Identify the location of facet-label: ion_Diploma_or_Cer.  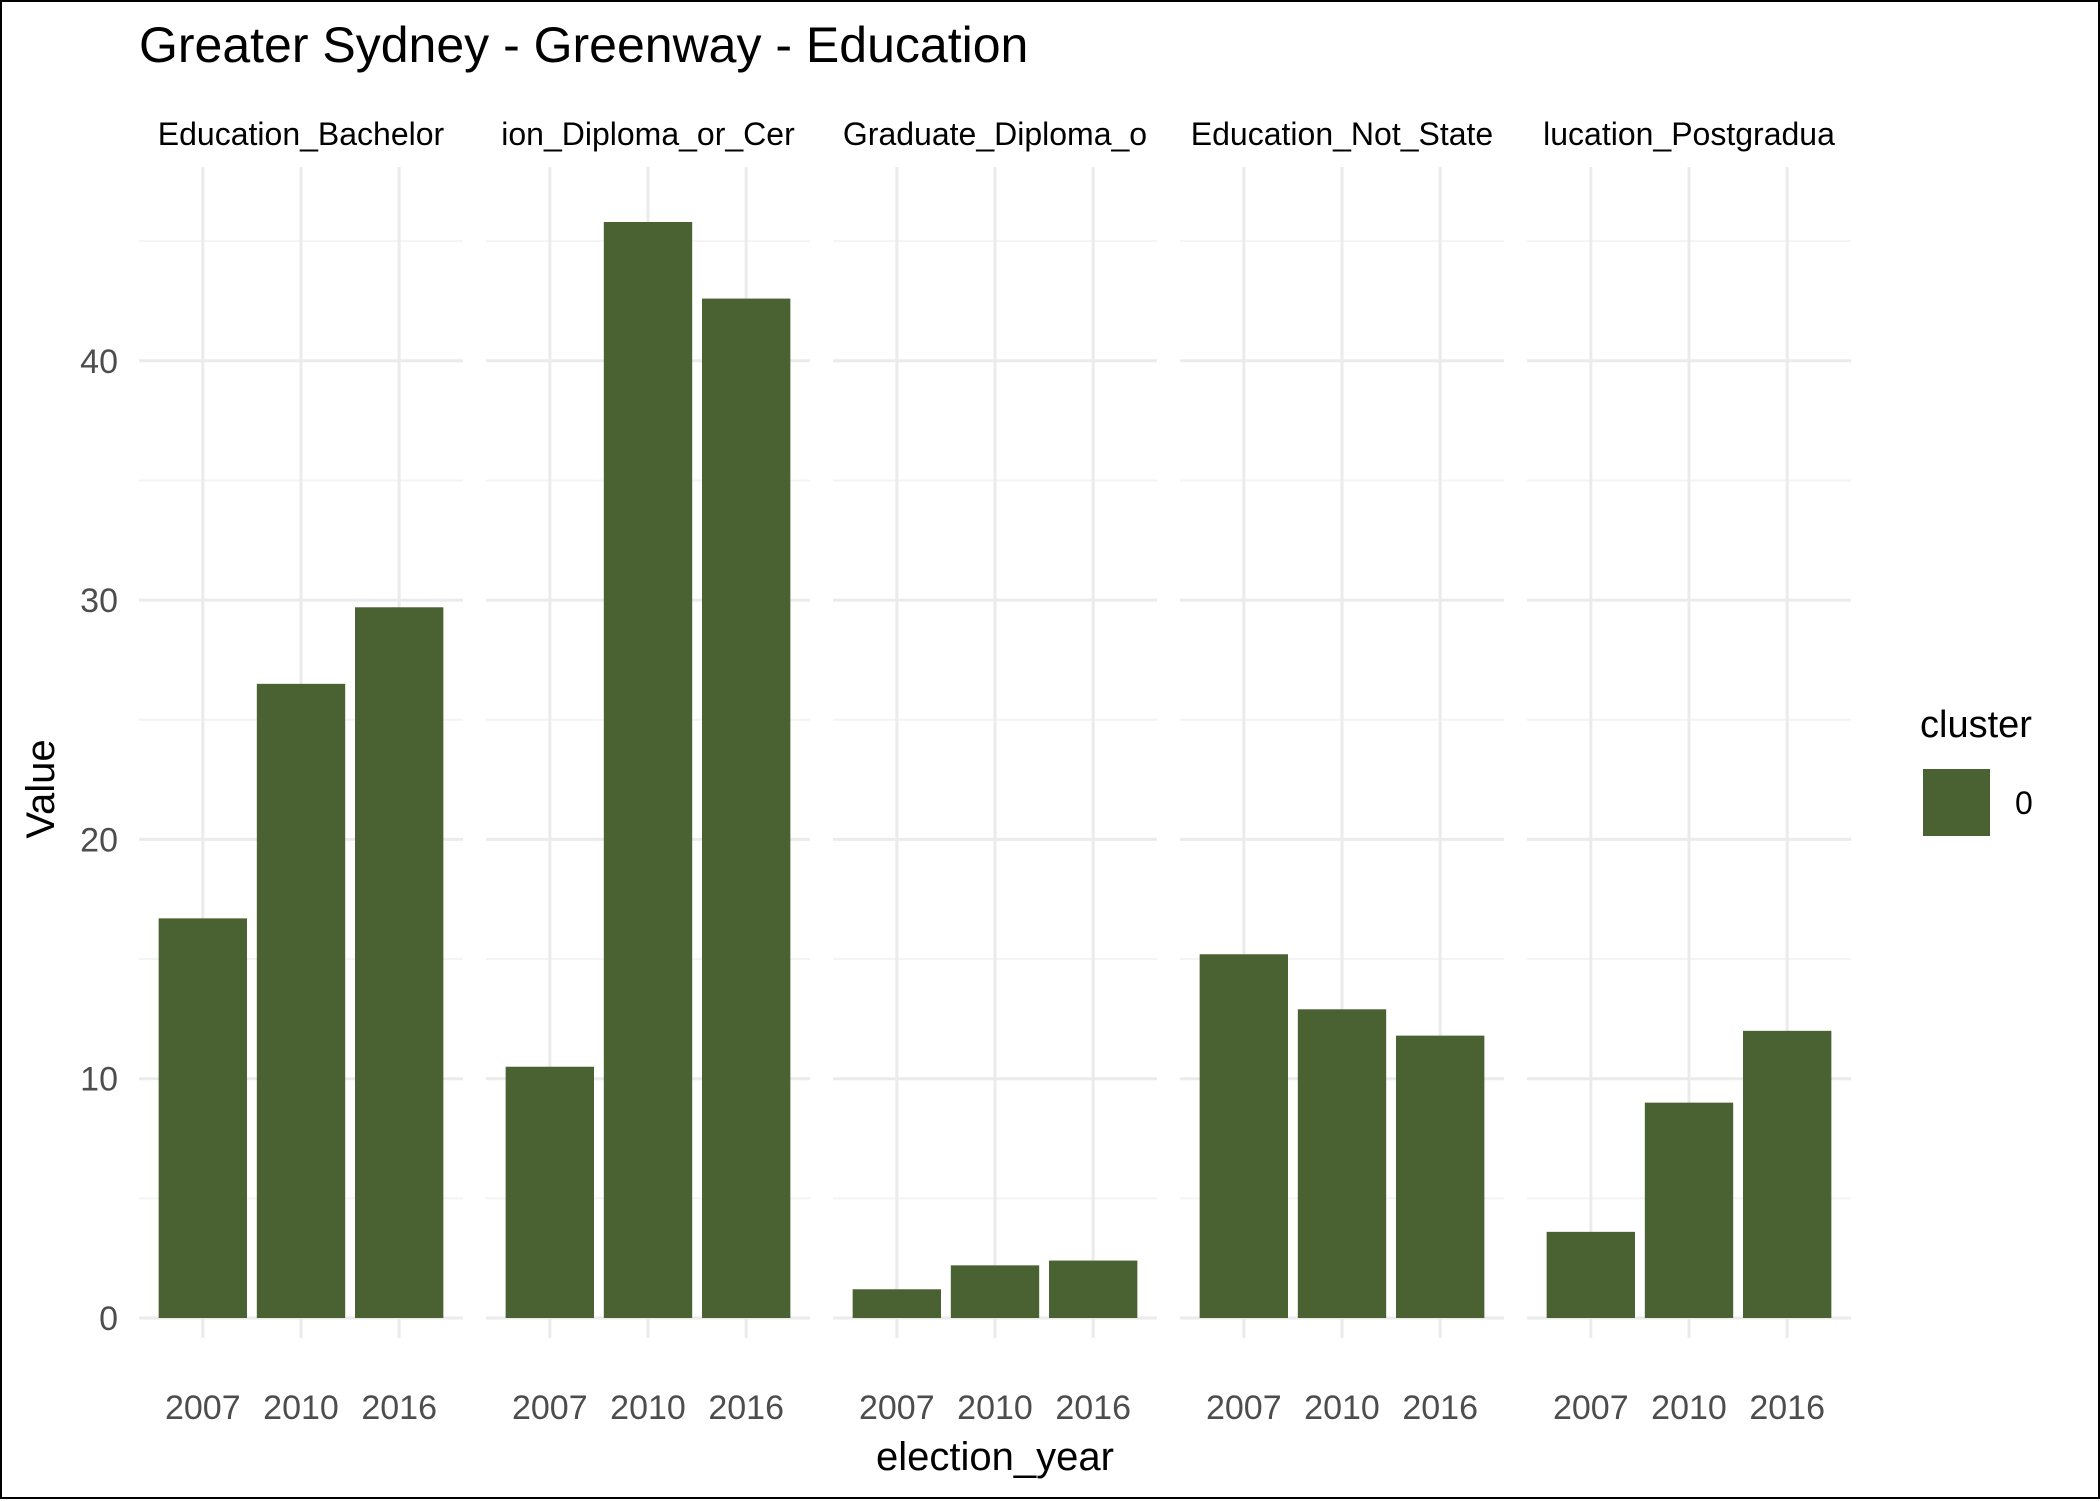
(648, 134).